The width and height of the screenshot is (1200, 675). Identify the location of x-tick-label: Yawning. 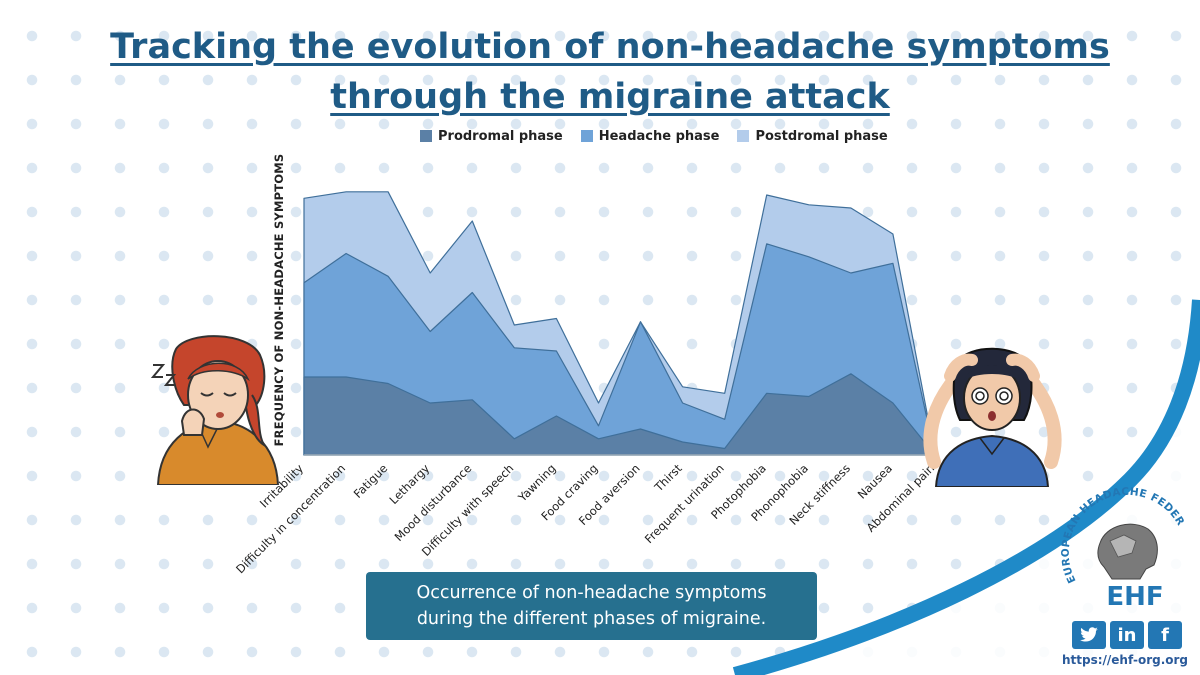
(537, 483).